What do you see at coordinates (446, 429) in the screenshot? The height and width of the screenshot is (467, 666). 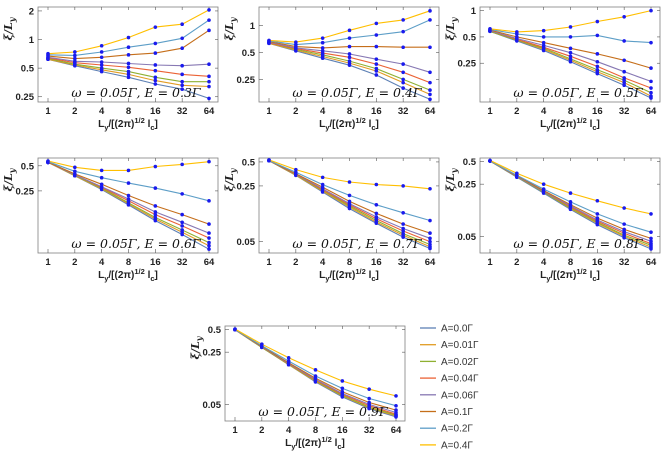 I see `legend-item: A=0.2Γ` at bounding box center [446, 429].